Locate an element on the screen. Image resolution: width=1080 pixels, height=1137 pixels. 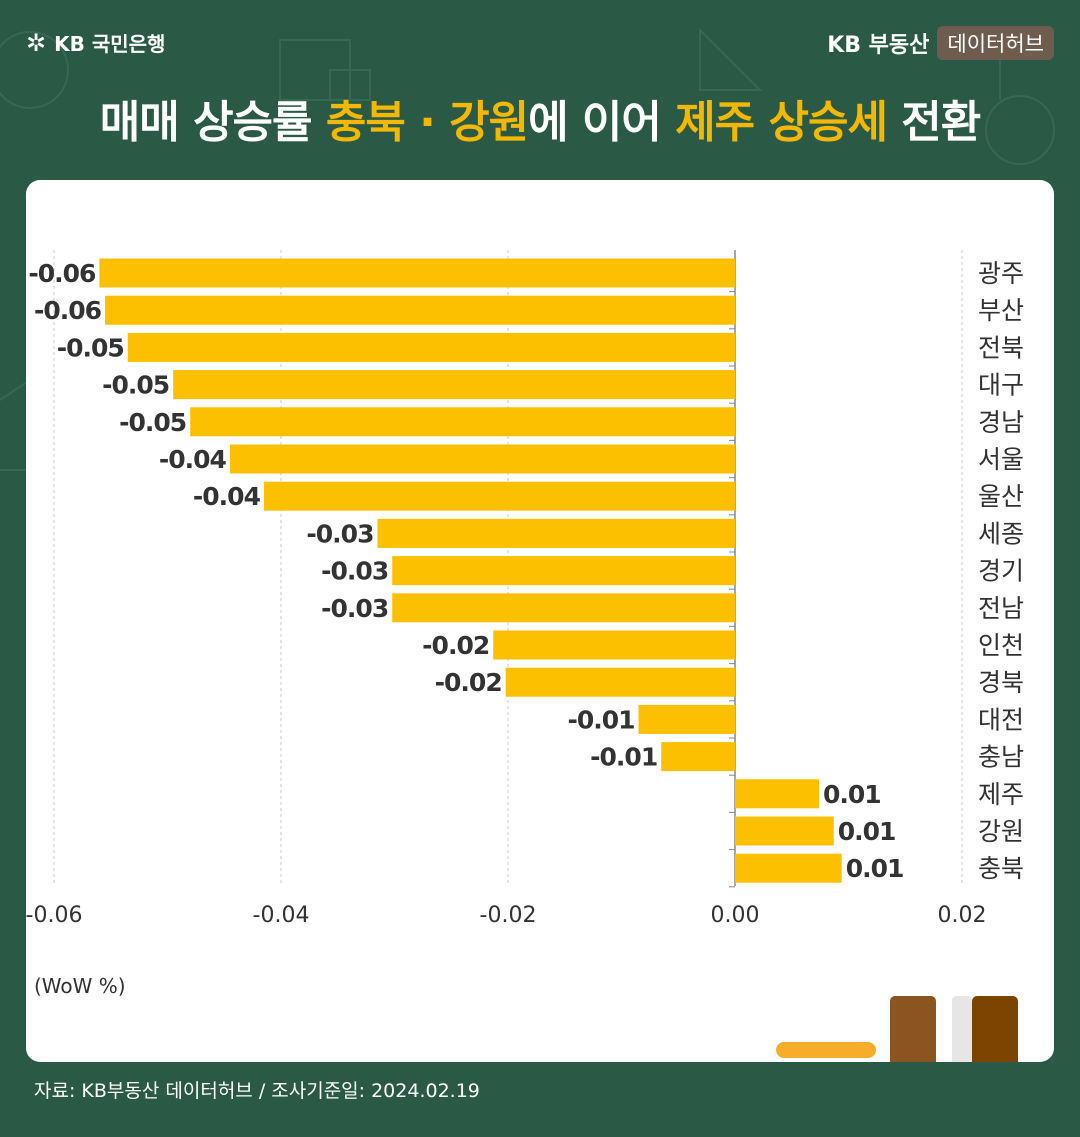
x-tick-label: 0.00 is located at coordinates (735, 915).